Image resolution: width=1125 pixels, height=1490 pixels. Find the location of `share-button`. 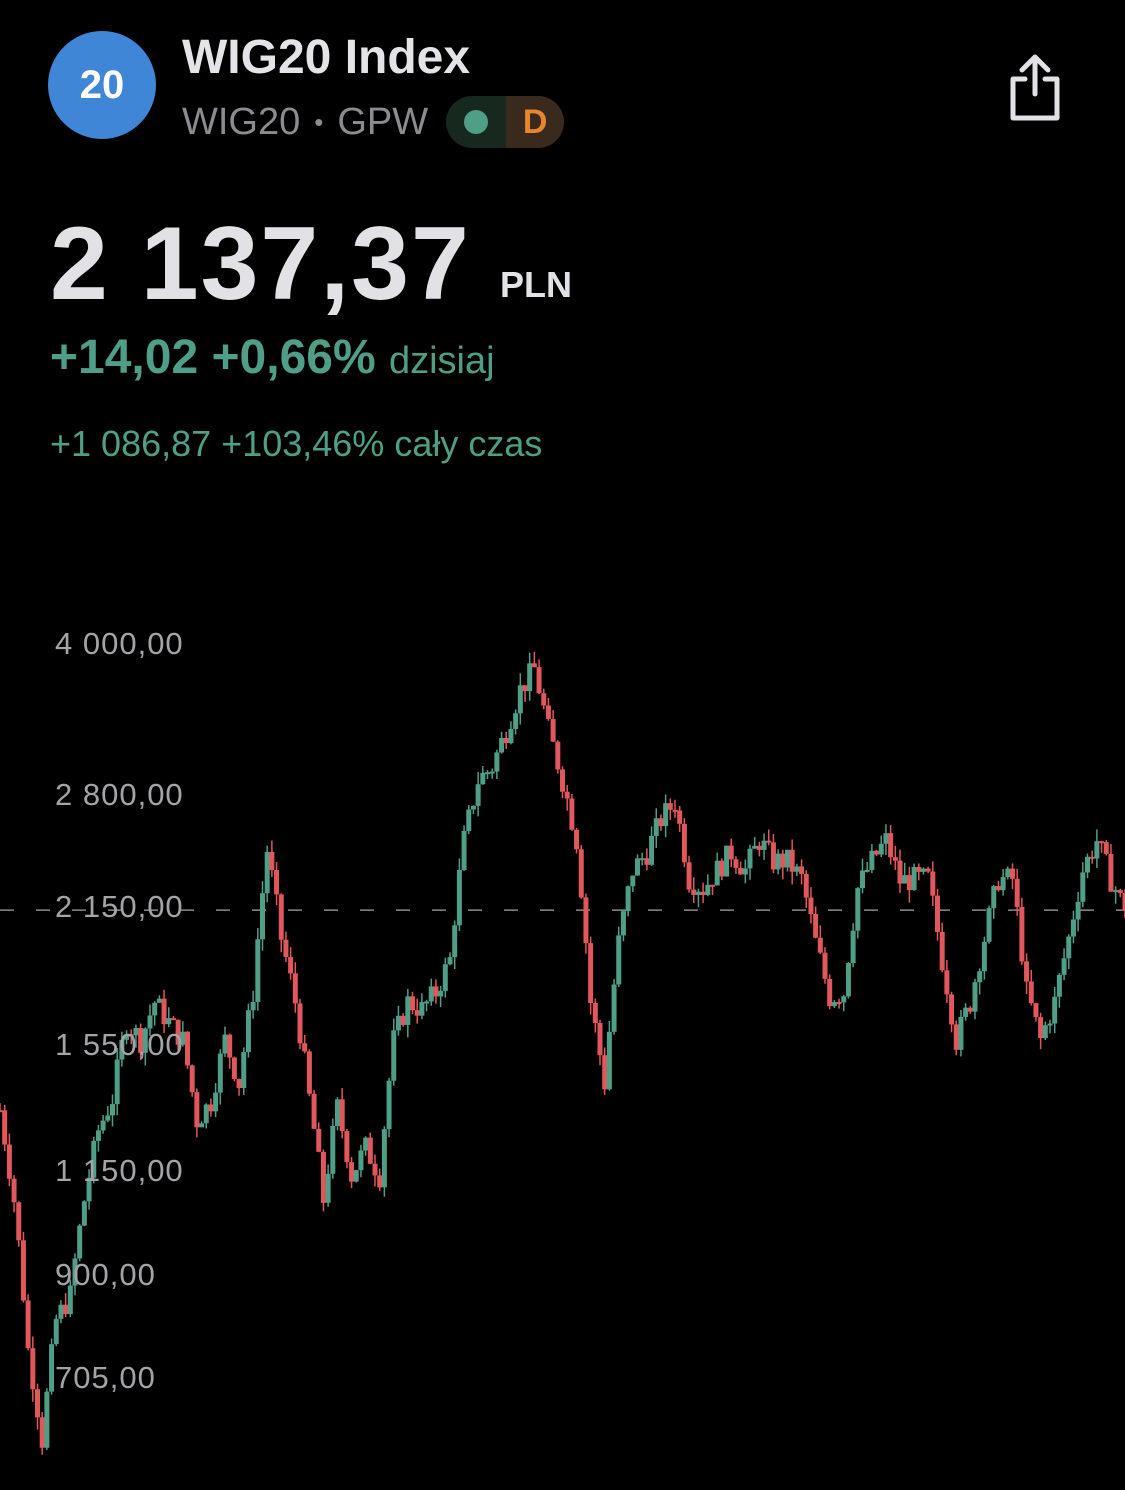

share-button is located at coordinates (1035, 87).